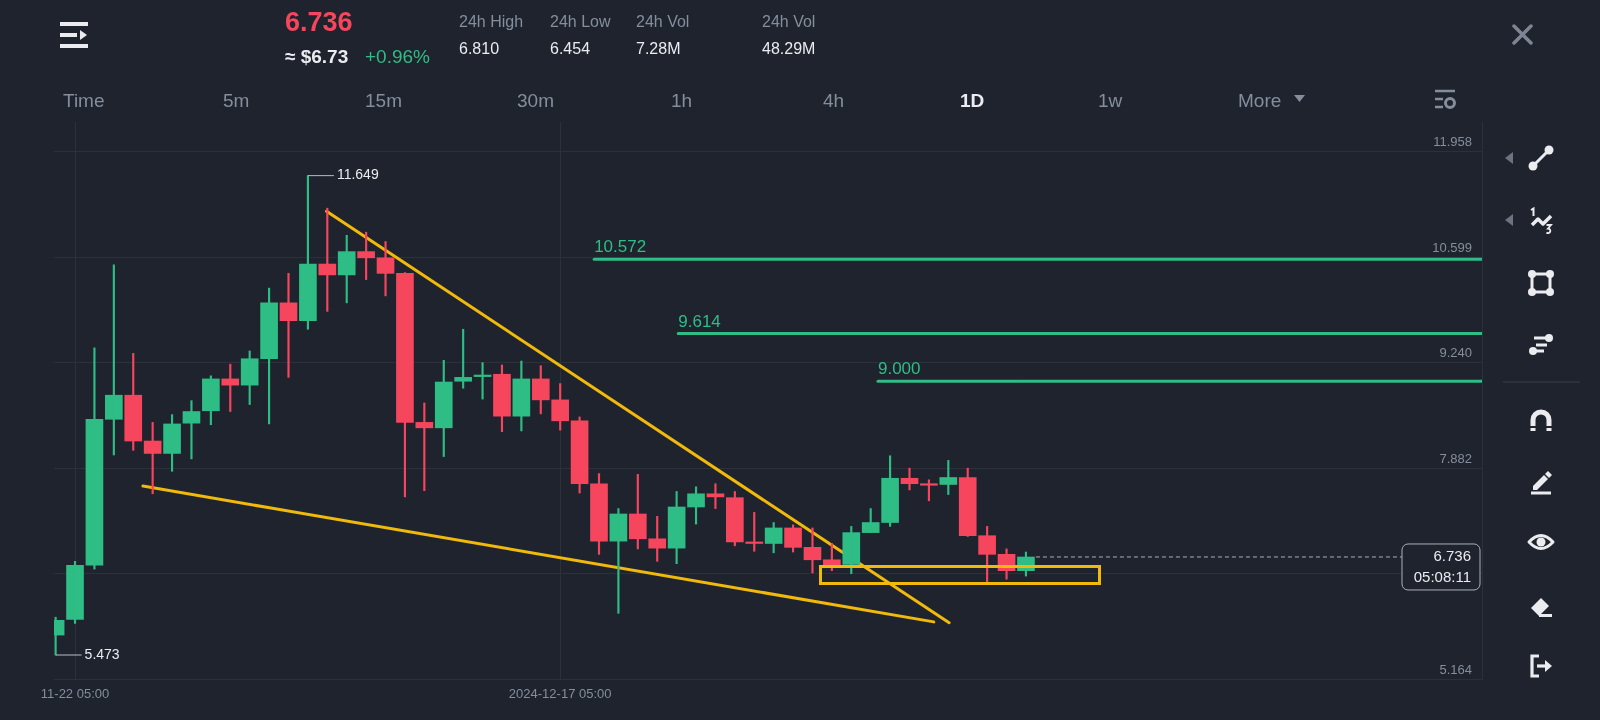  I want to click on text: 6.736, so click(319, 23).